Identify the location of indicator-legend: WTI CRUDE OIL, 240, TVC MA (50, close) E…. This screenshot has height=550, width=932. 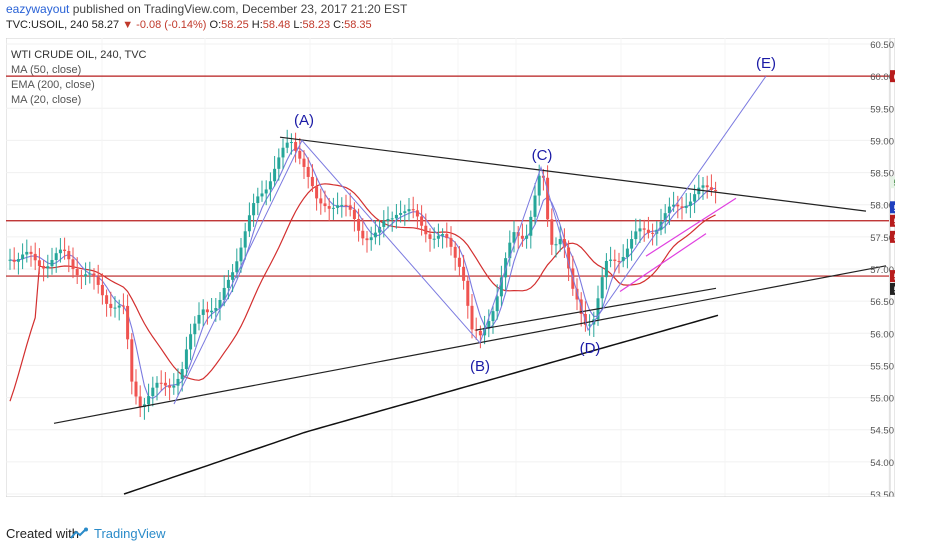
(79, 77).